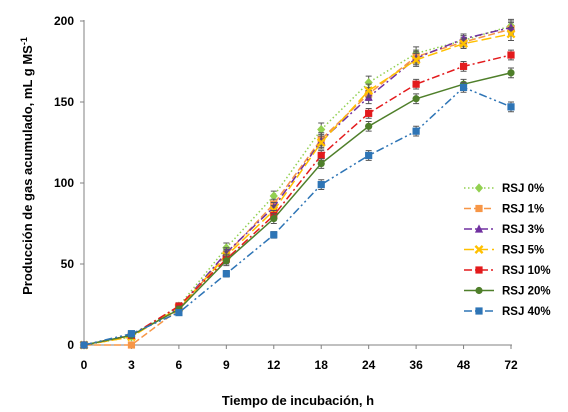  Describe the element at coordinates (179, 365) in the screenshot. I see `x-tick-label: 6` at that location.